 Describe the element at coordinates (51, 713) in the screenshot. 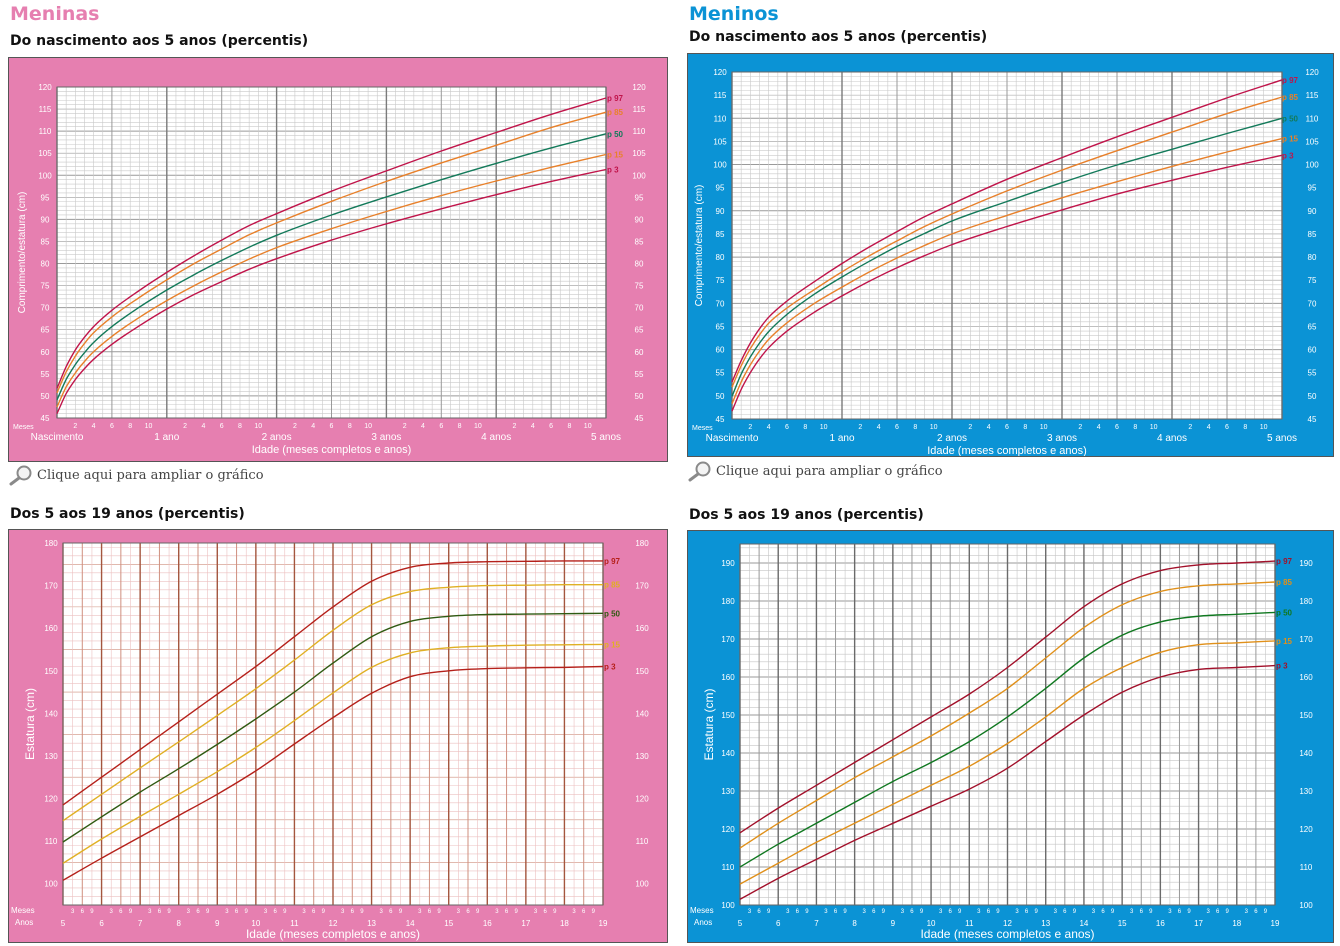

I see `y-tick-label-left: 140` at that location.